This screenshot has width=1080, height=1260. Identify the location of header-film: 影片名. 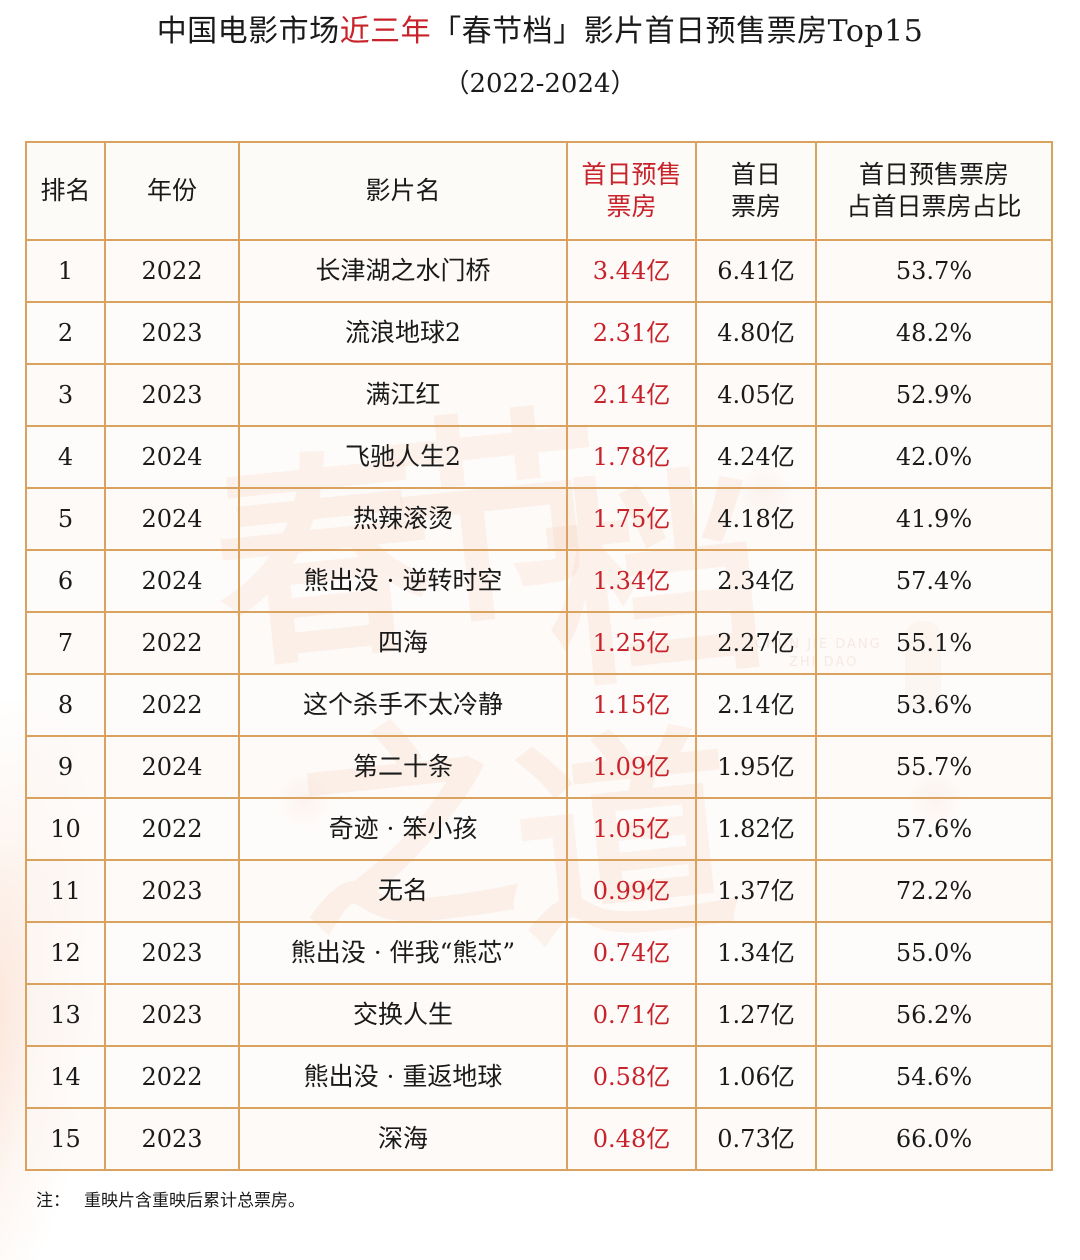
(403, 191).